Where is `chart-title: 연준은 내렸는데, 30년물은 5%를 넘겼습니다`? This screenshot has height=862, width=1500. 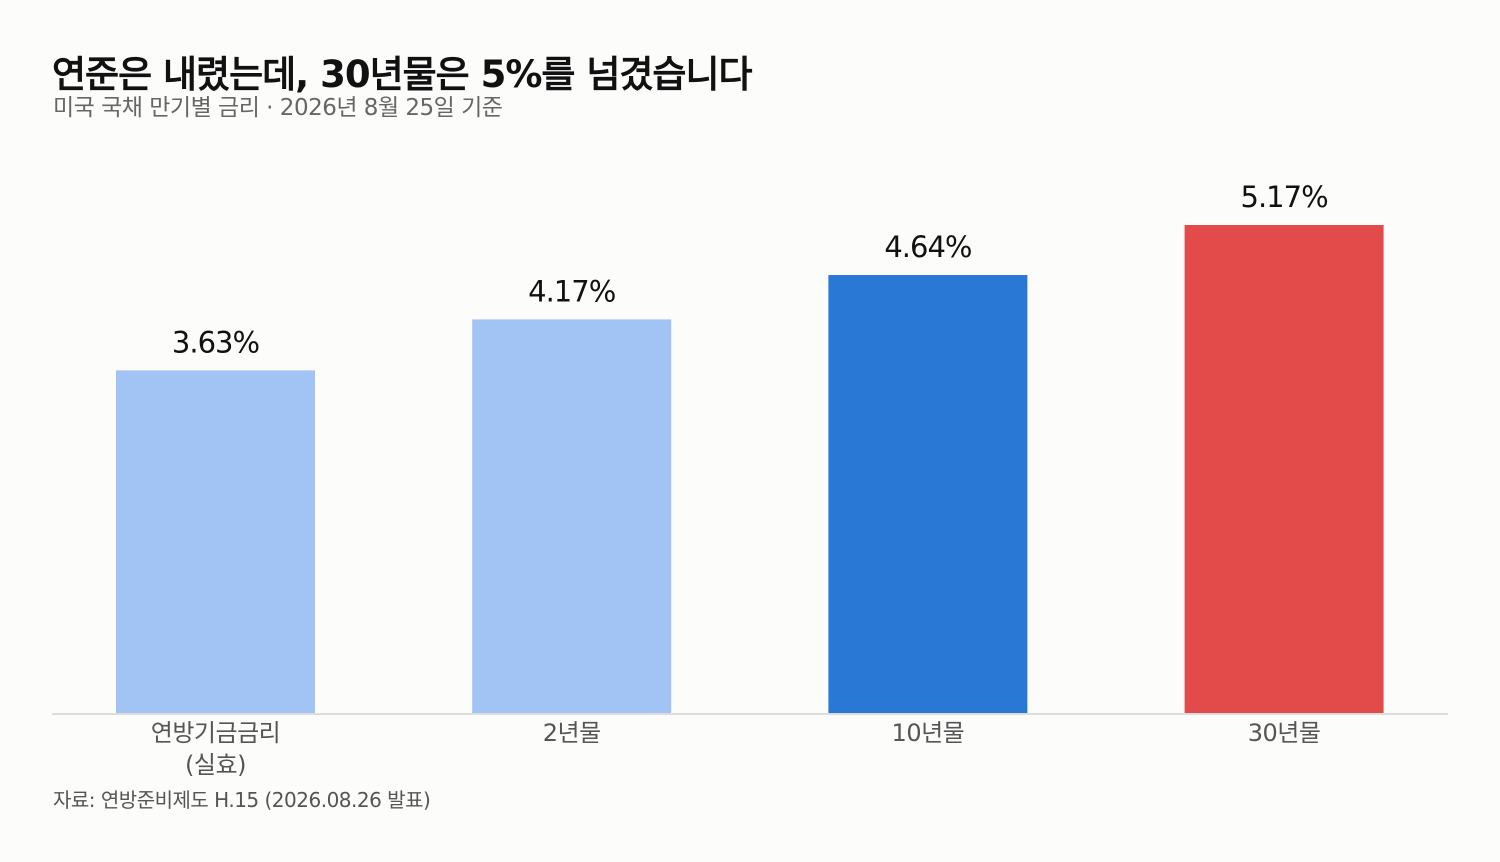 chart-title: 연준은 내렸는데, 30년물은 5%를 넘겼습니다 is located at coordinates (402, 74).